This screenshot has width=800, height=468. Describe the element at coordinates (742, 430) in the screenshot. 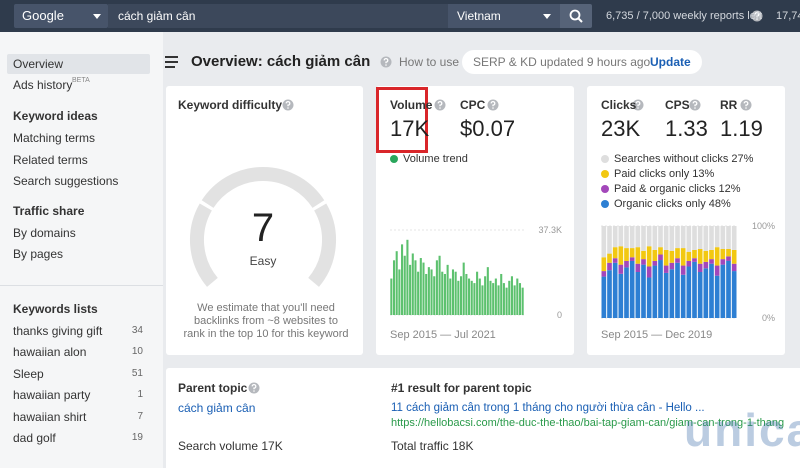

I see `watermark: unica` at that location.